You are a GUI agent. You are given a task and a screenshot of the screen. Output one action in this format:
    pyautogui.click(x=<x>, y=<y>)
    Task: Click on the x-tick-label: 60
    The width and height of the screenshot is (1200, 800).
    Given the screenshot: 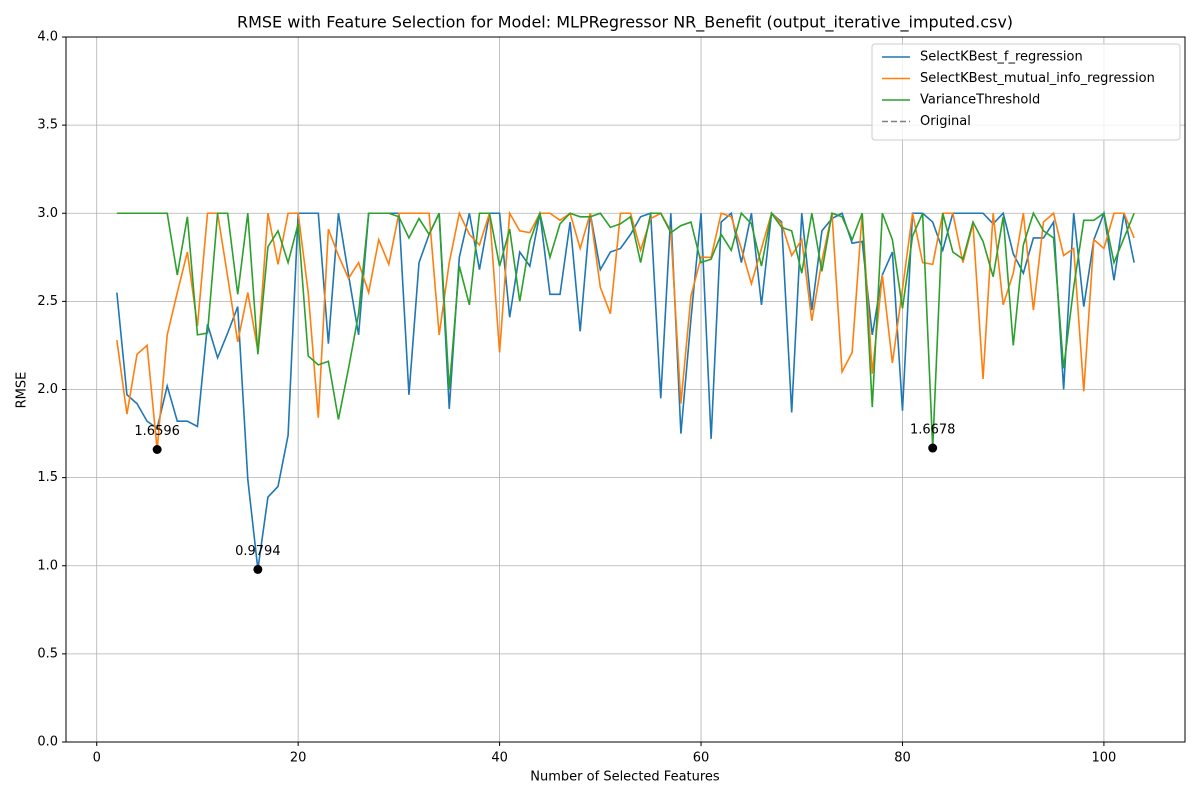 What is the action you would take?
    pyautogui.click(x=701, y=758)
    